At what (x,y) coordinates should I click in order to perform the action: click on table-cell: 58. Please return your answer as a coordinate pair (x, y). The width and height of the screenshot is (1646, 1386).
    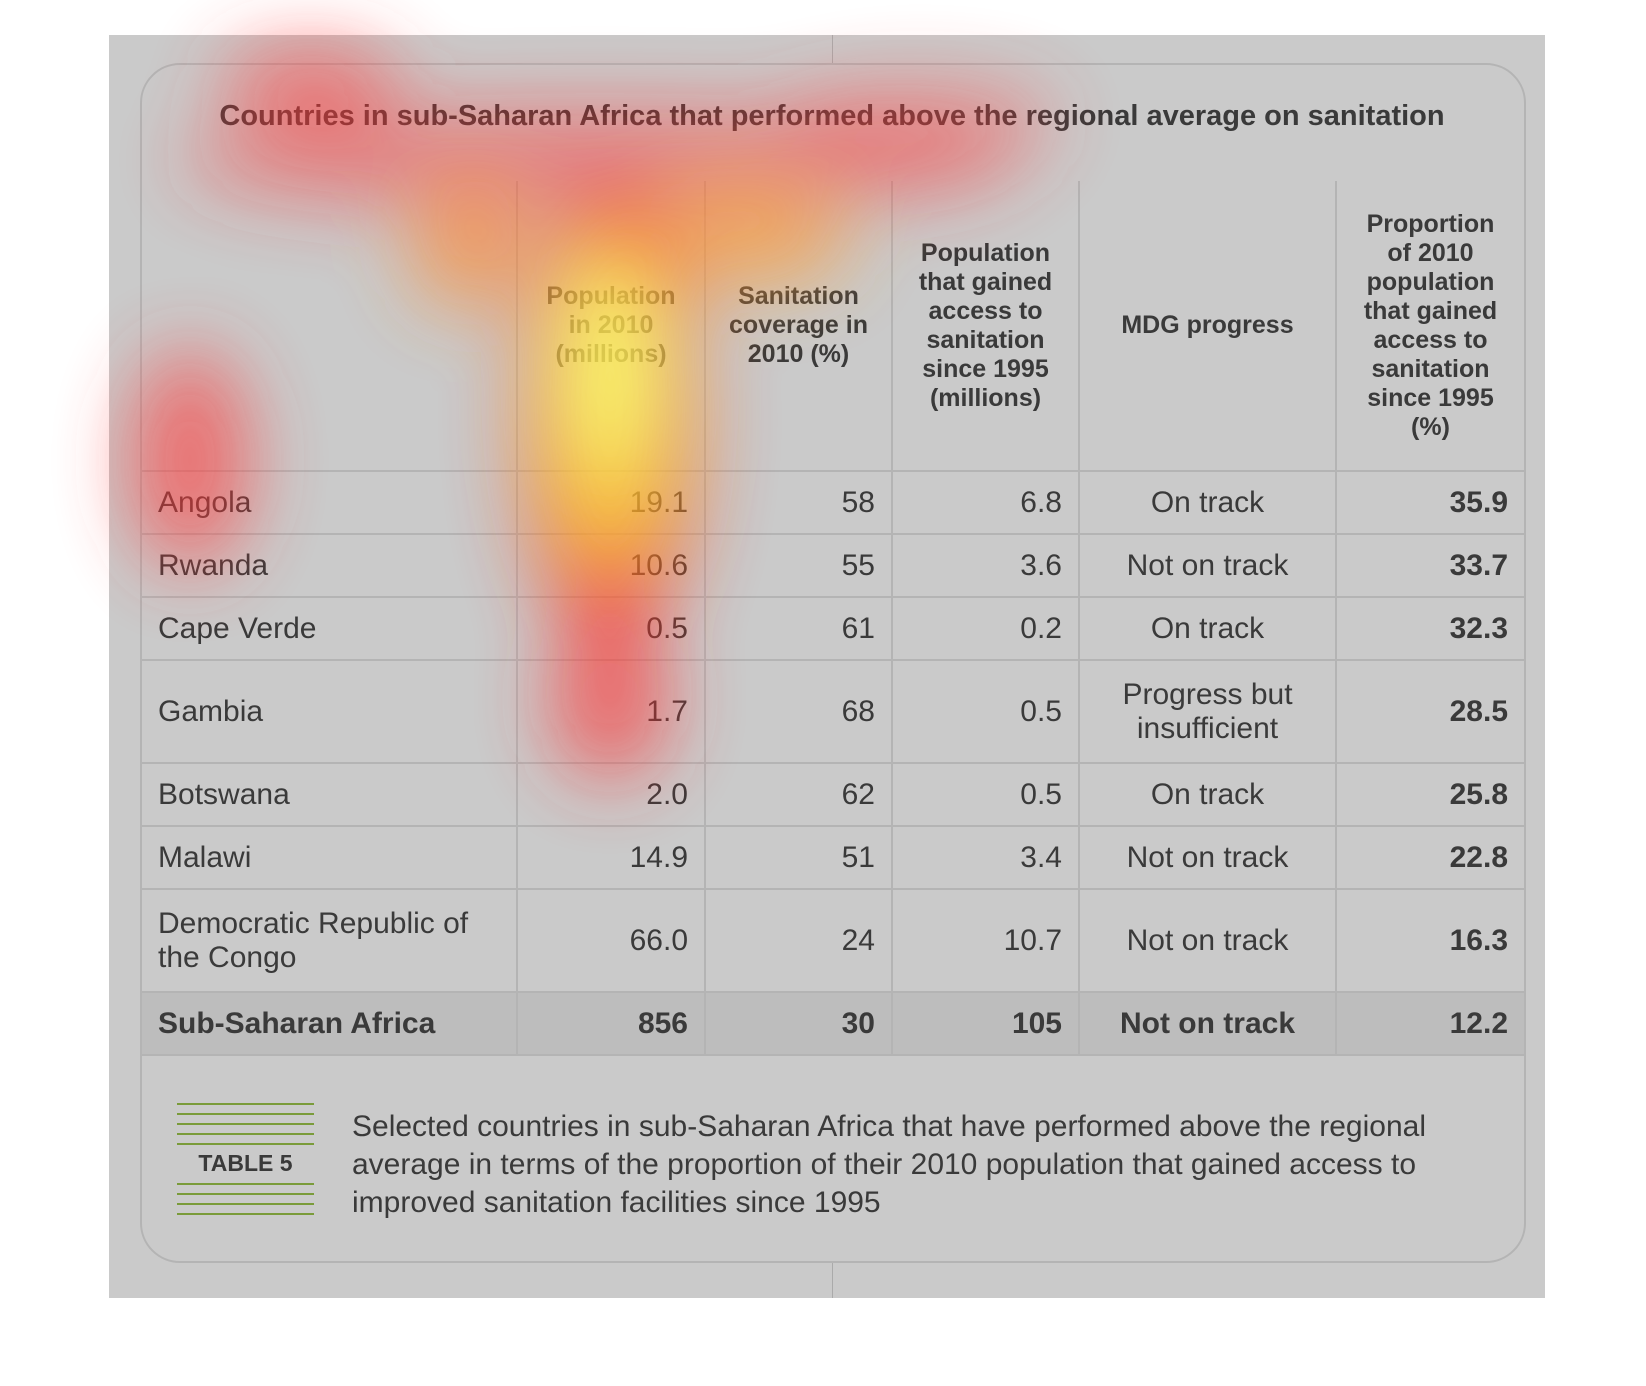
    Looking at the image, I should click on (798, 502).